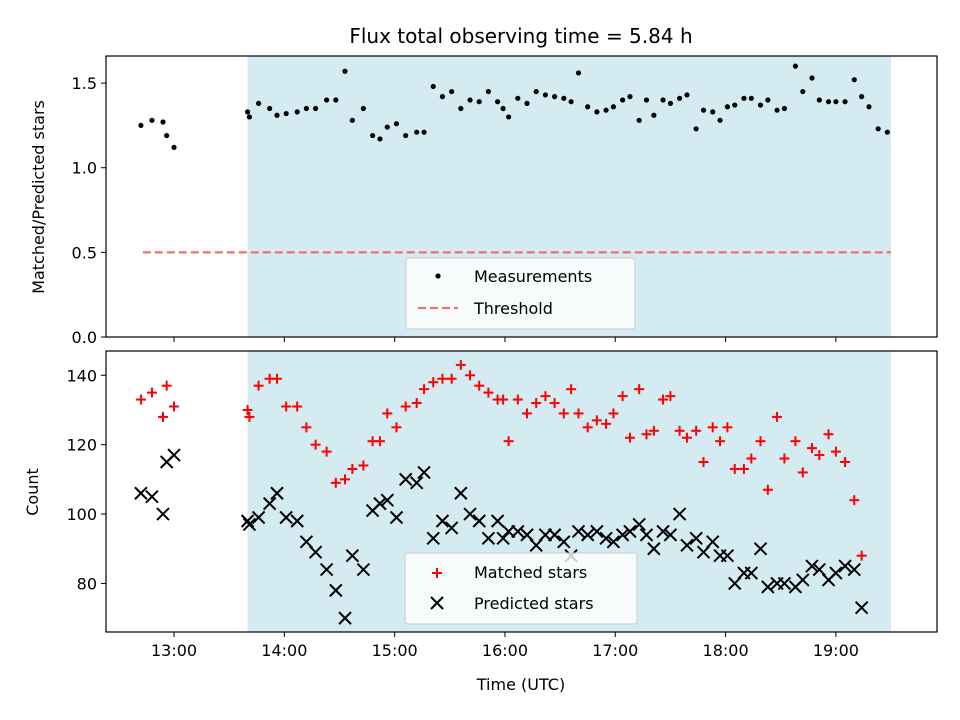 This screenshot has width=960, height=720. Describe the element at coordinates (84, 337) in the screenshot. I see `top-ytick-label: 0.0` at that location.